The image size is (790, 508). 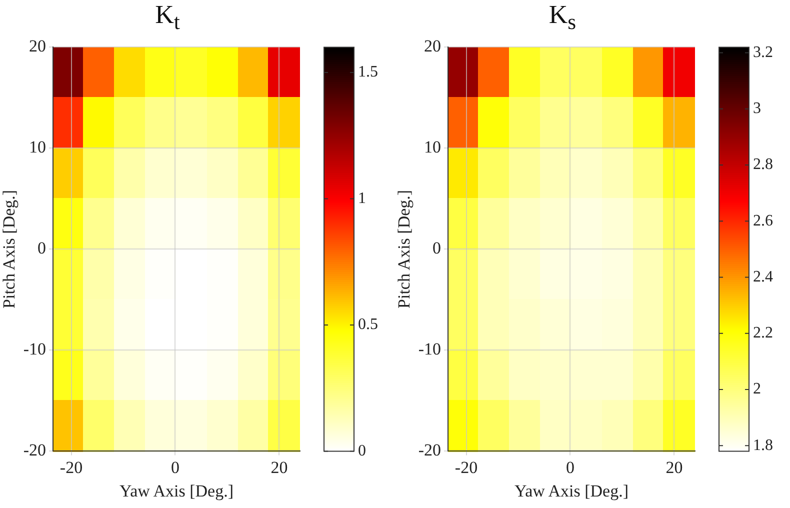 I want to click on color-bar-label: 2, so click(x=757, y=389).